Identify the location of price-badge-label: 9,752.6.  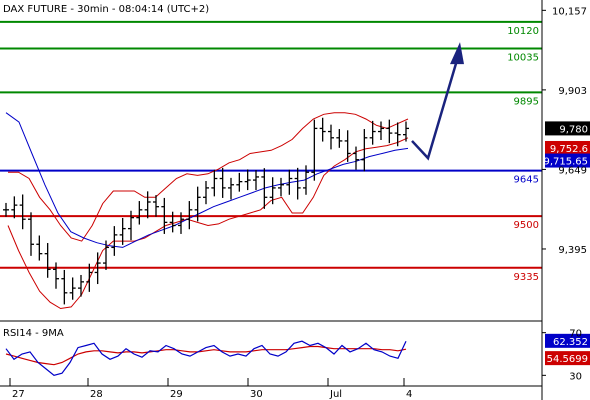
(569, 149).